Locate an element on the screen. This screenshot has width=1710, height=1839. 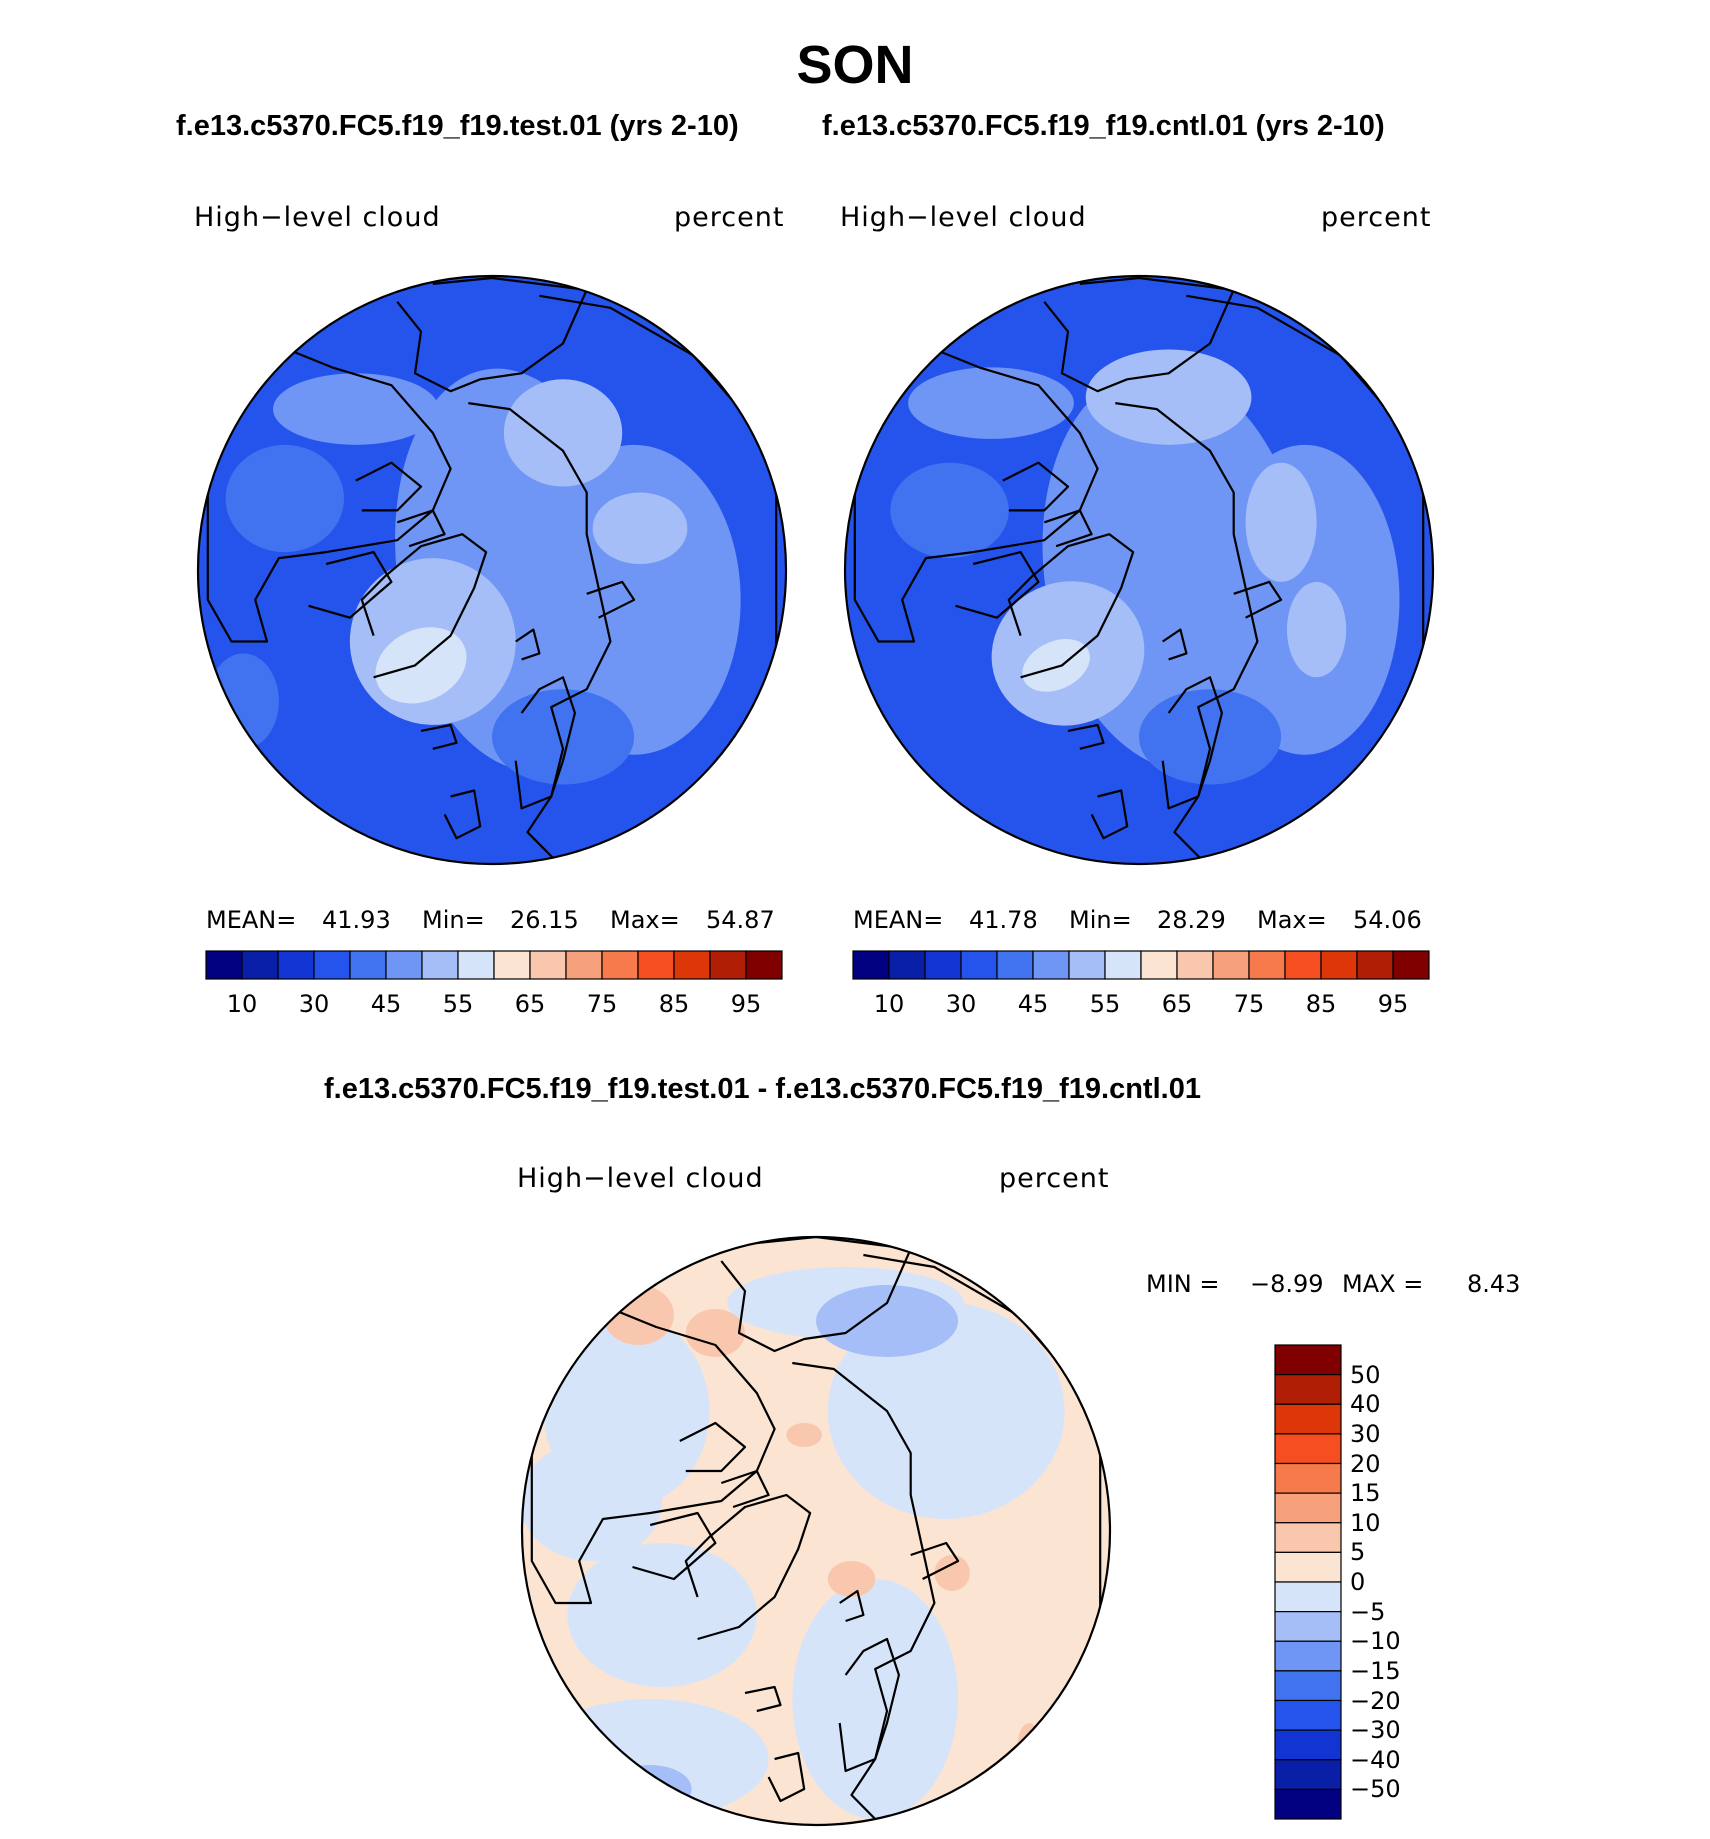
test-colorbar-tick-label: 95 is located at coordinates (746, 1004).